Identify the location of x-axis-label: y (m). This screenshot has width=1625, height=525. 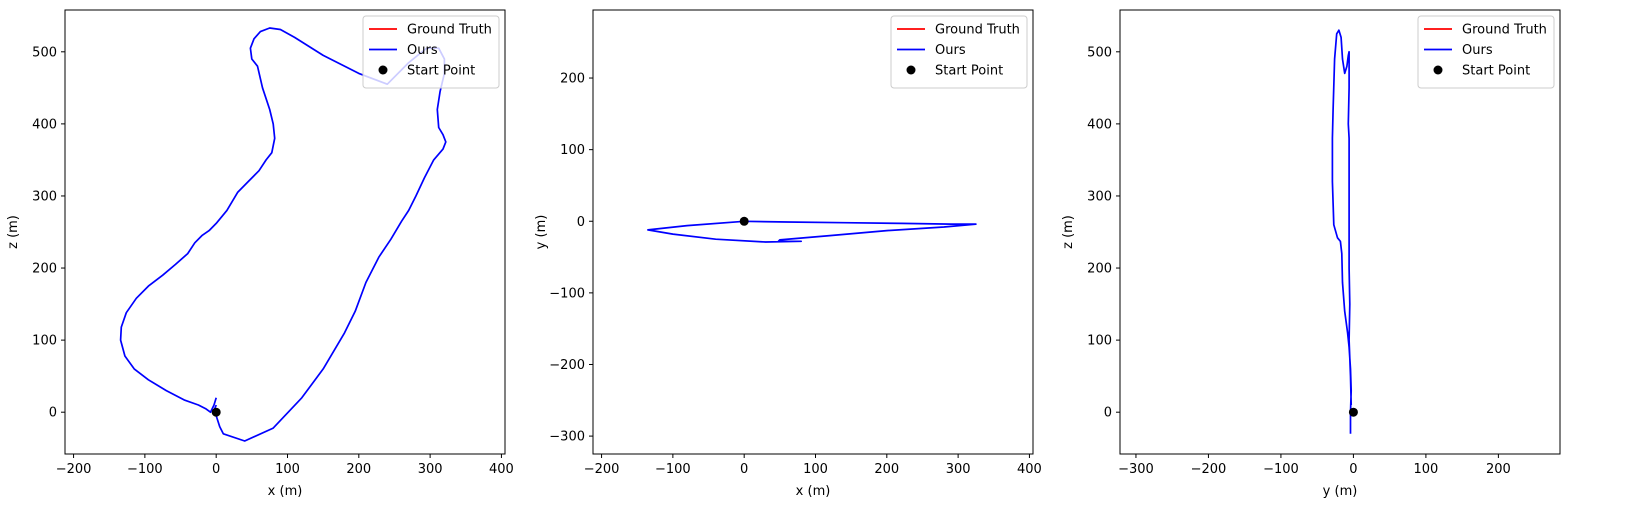
(1340, 491).